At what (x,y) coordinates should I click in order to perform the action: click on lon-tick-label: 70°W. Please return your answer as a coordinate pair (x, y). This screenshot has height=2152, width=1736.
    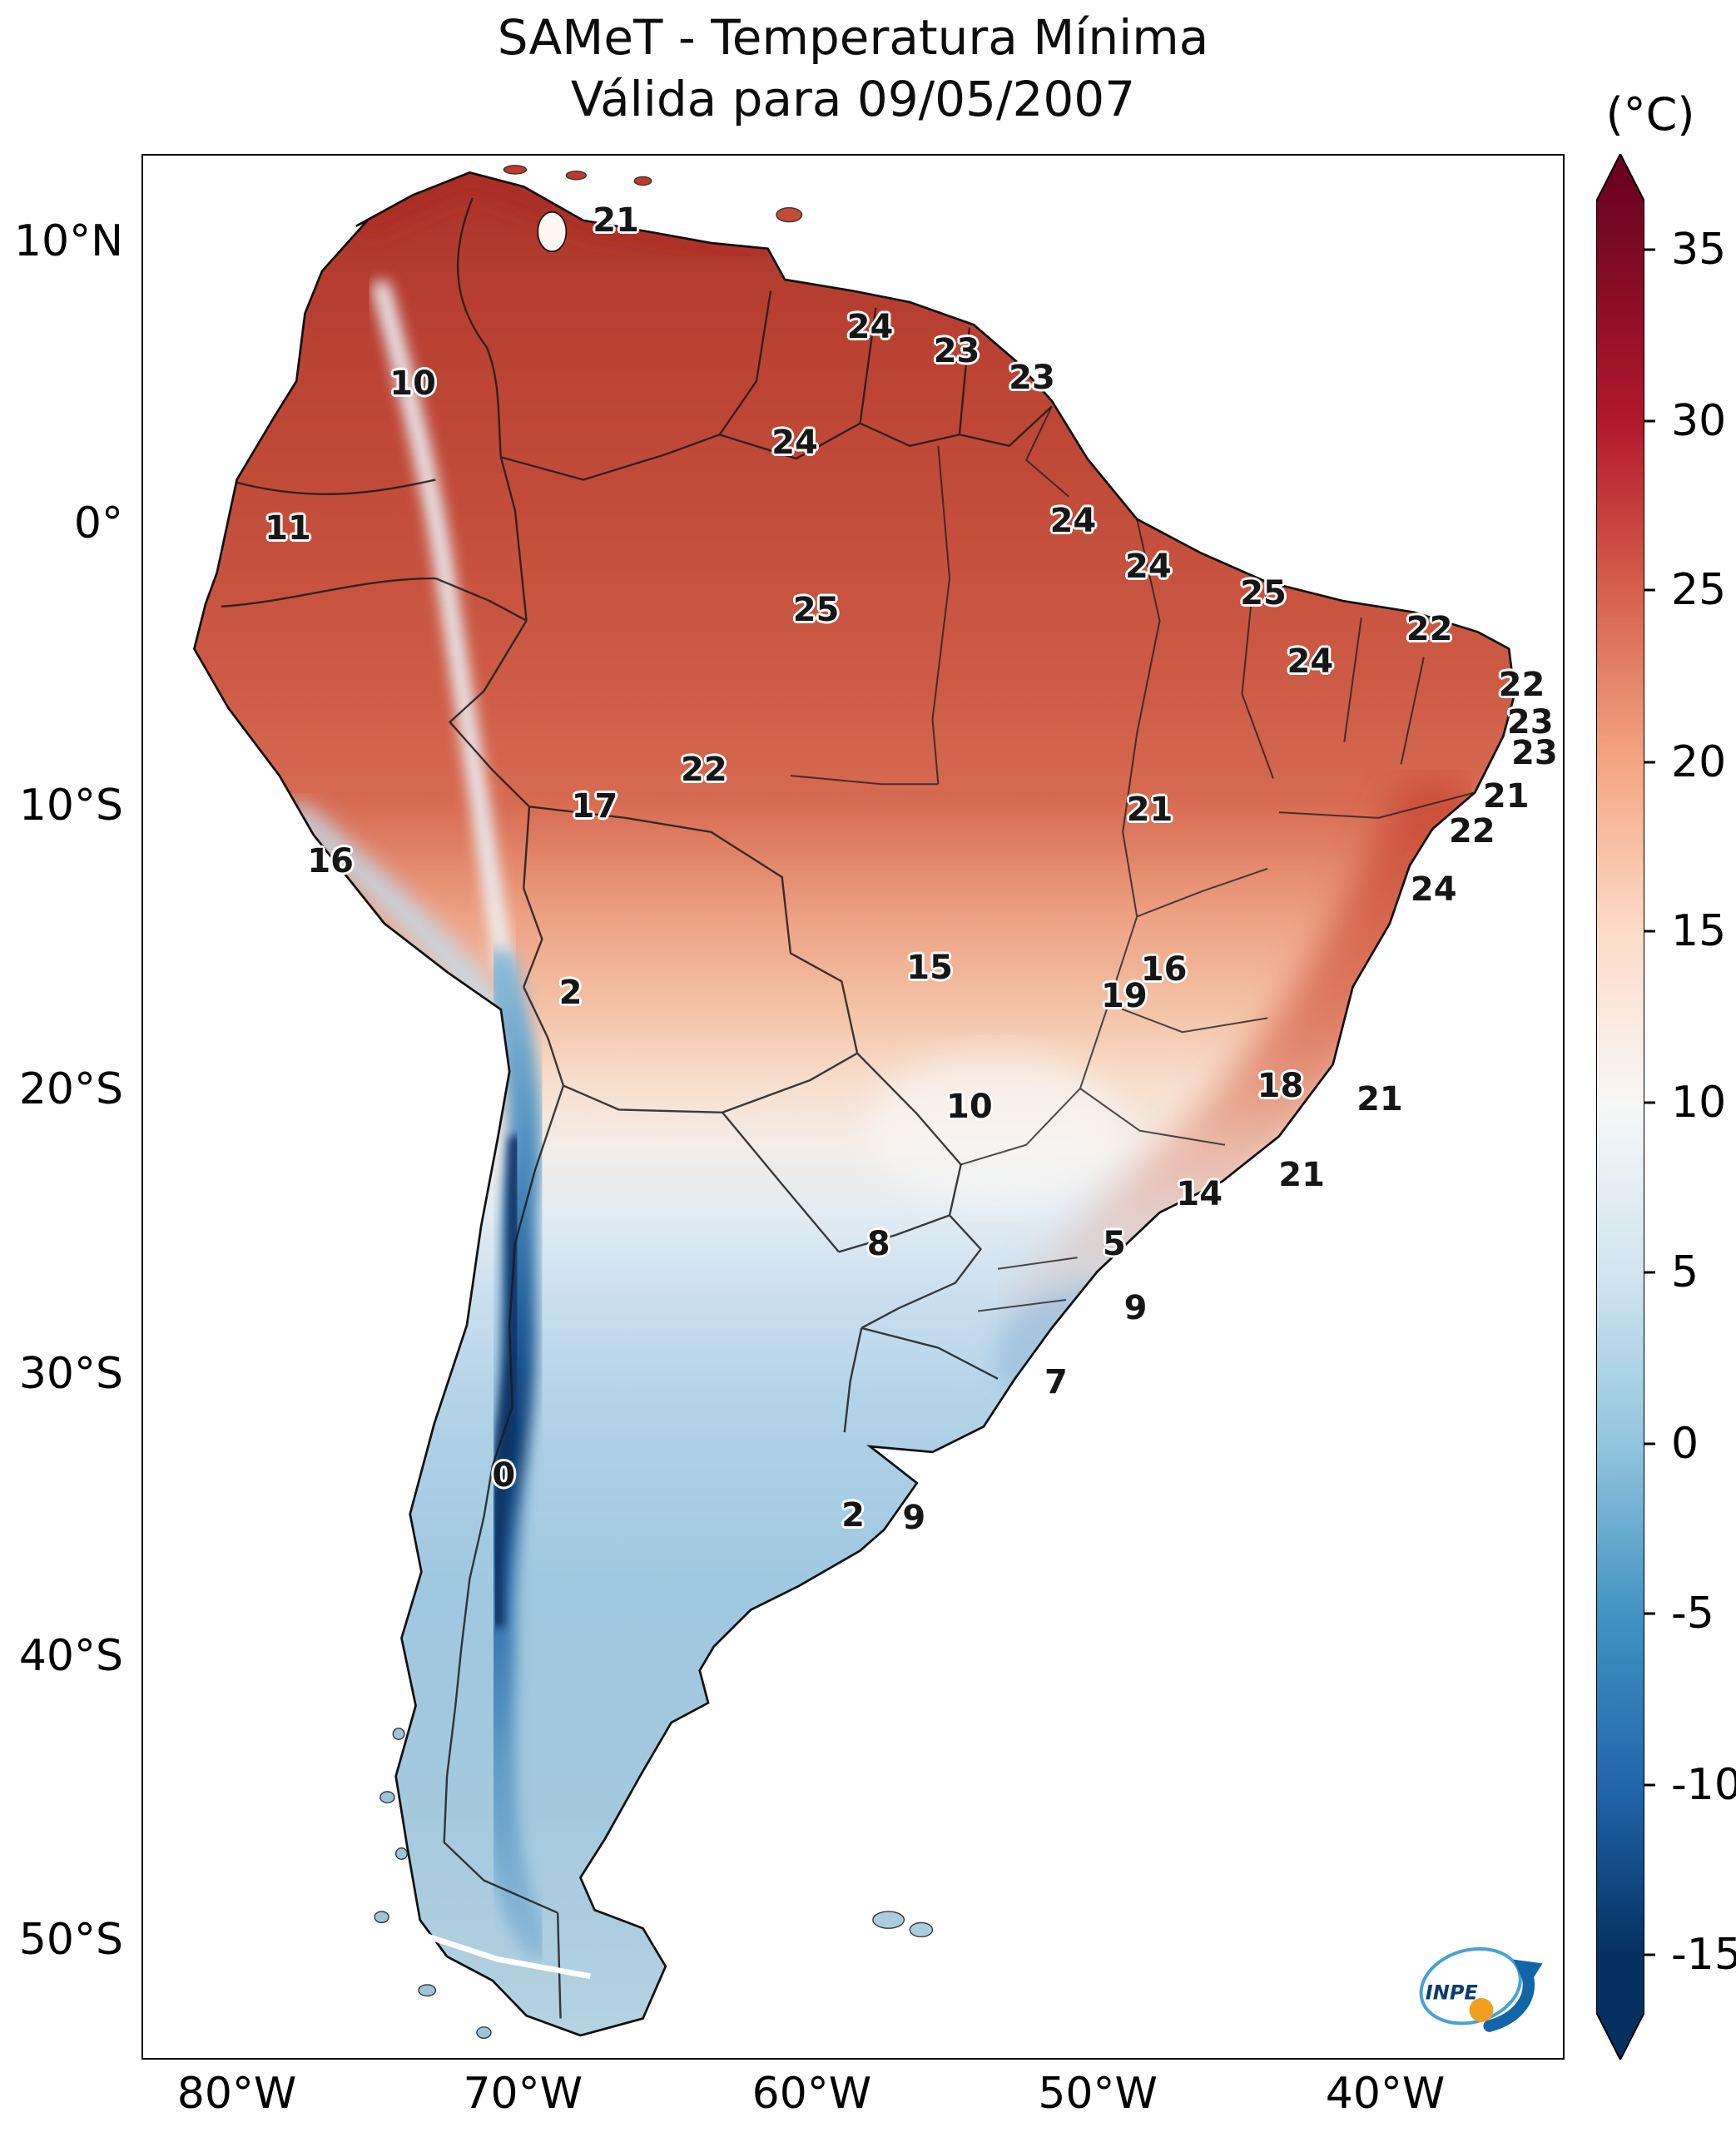
    Looking at the image, I should click on (523, 2094).